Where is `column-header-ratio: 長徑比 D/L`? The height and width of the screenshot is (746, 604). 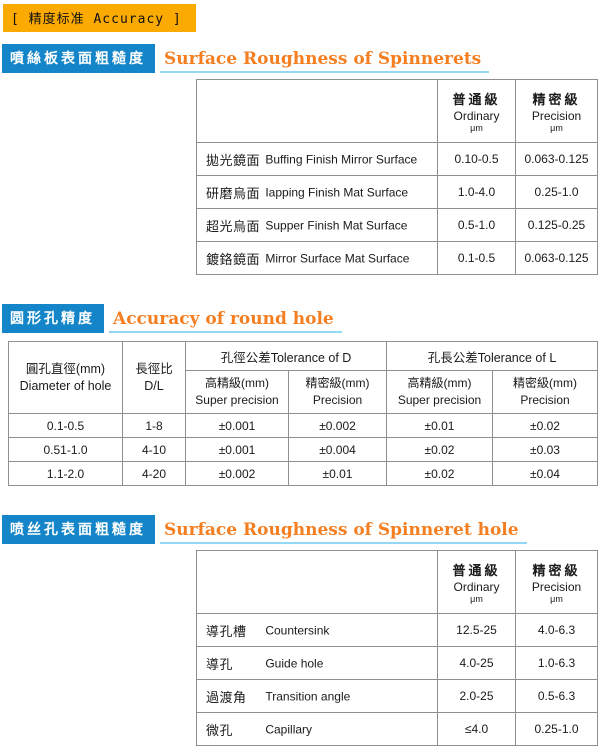 column-header-ratio: 長徑比 D/L is located at coordinates (154, 377).